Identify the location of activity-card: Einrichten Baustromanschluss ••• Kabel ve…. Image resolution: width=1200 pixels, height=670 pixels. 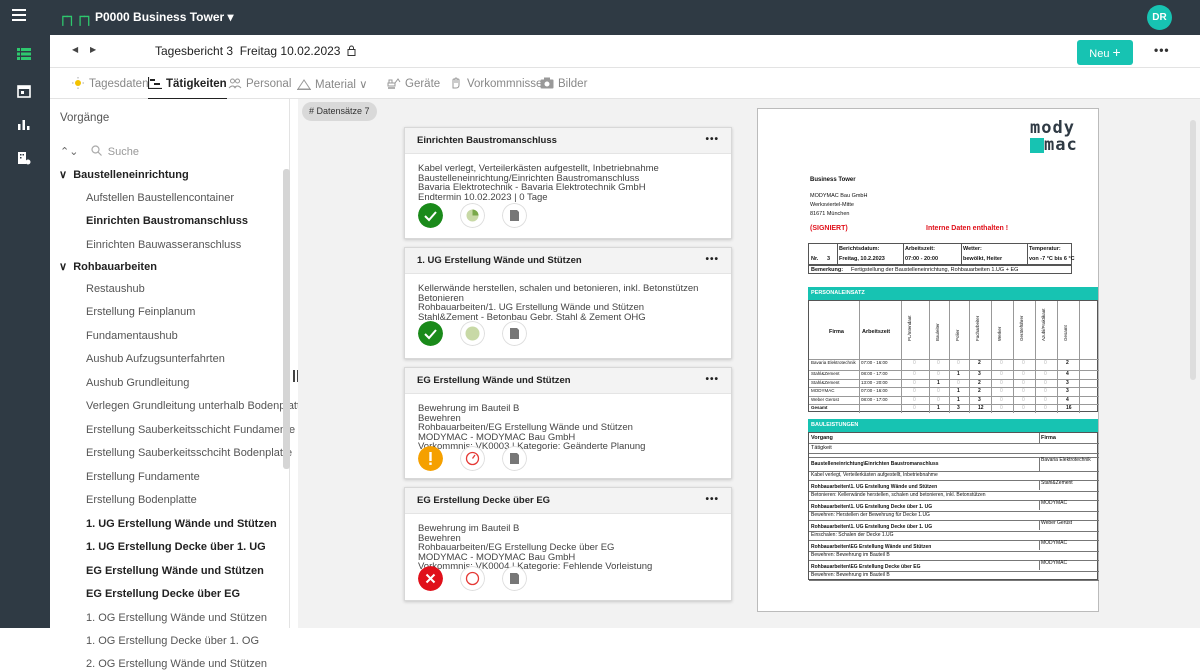
(568, 183).